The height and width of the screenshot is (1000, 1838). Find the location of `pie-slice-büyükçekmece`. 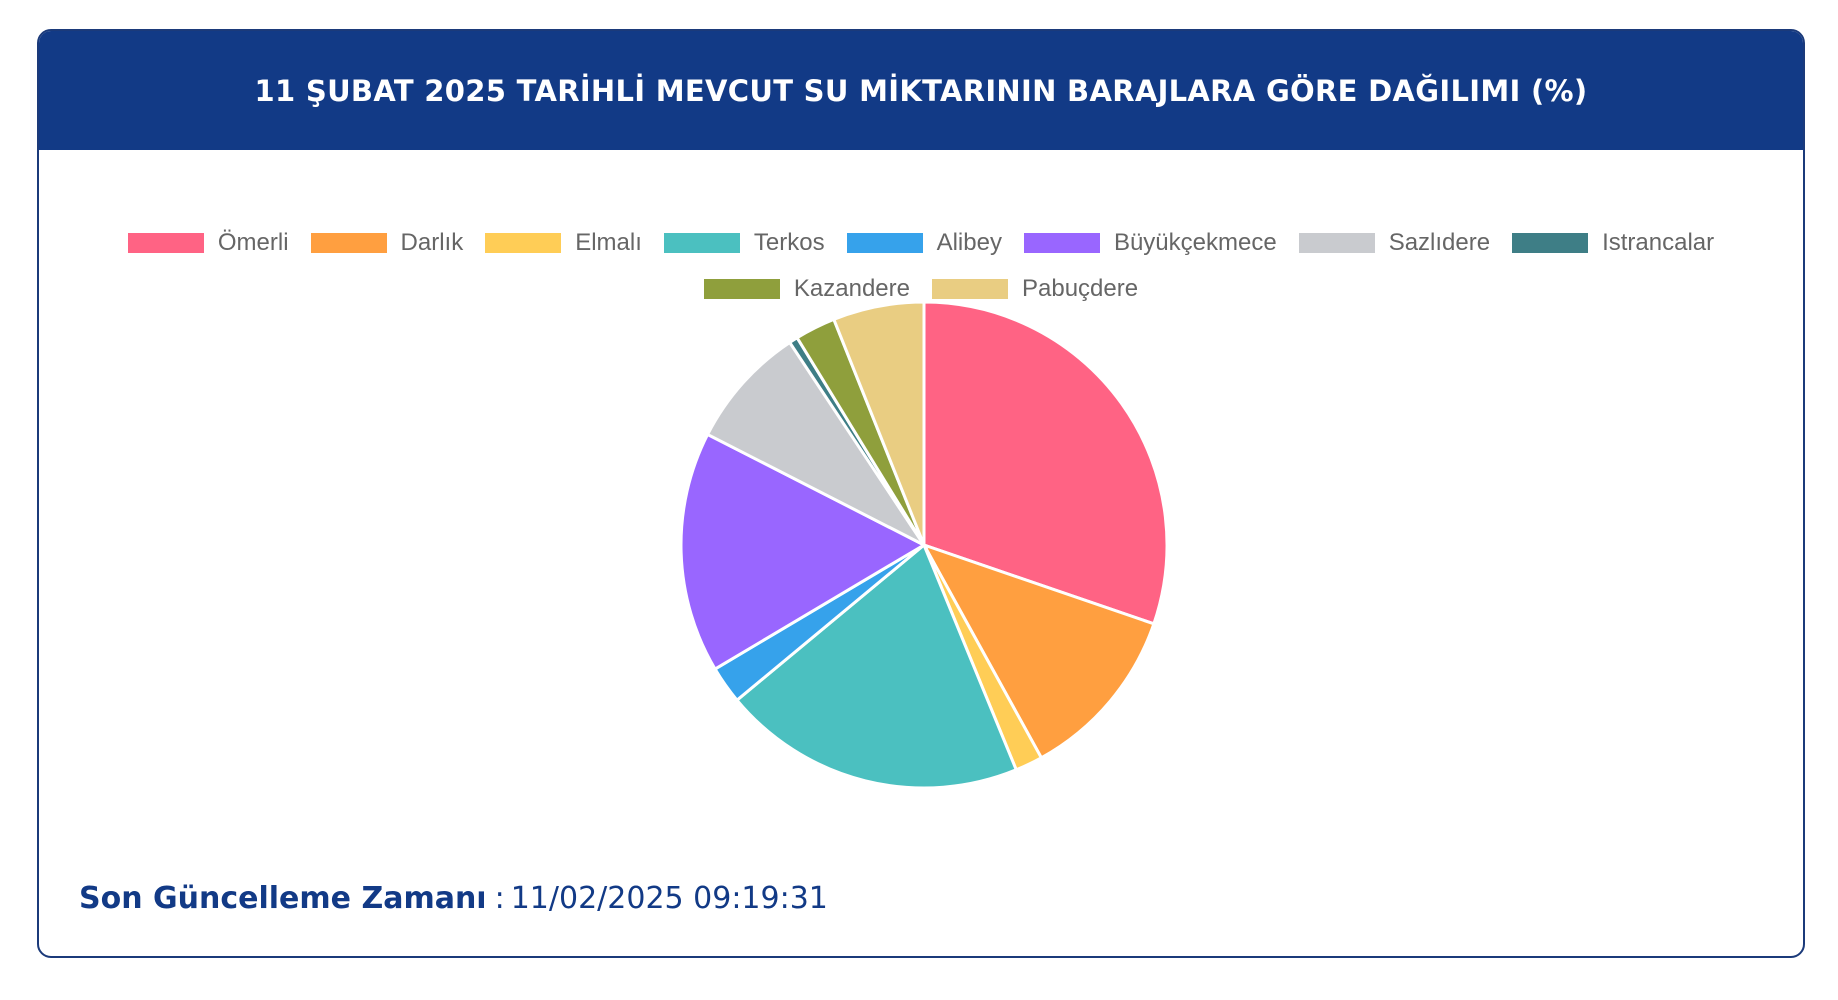

pie-slice-büyükçekmece is located at coordinates (803, 552).